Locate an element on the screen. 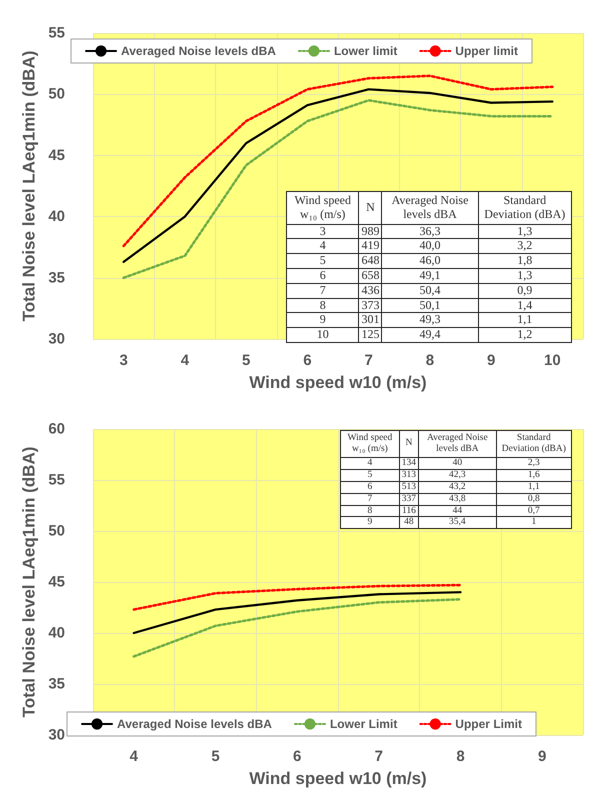 Image resolution: width=603 pixels, height=792 pixels. y-tick-label: 60 is located at coordinates (56, 429).